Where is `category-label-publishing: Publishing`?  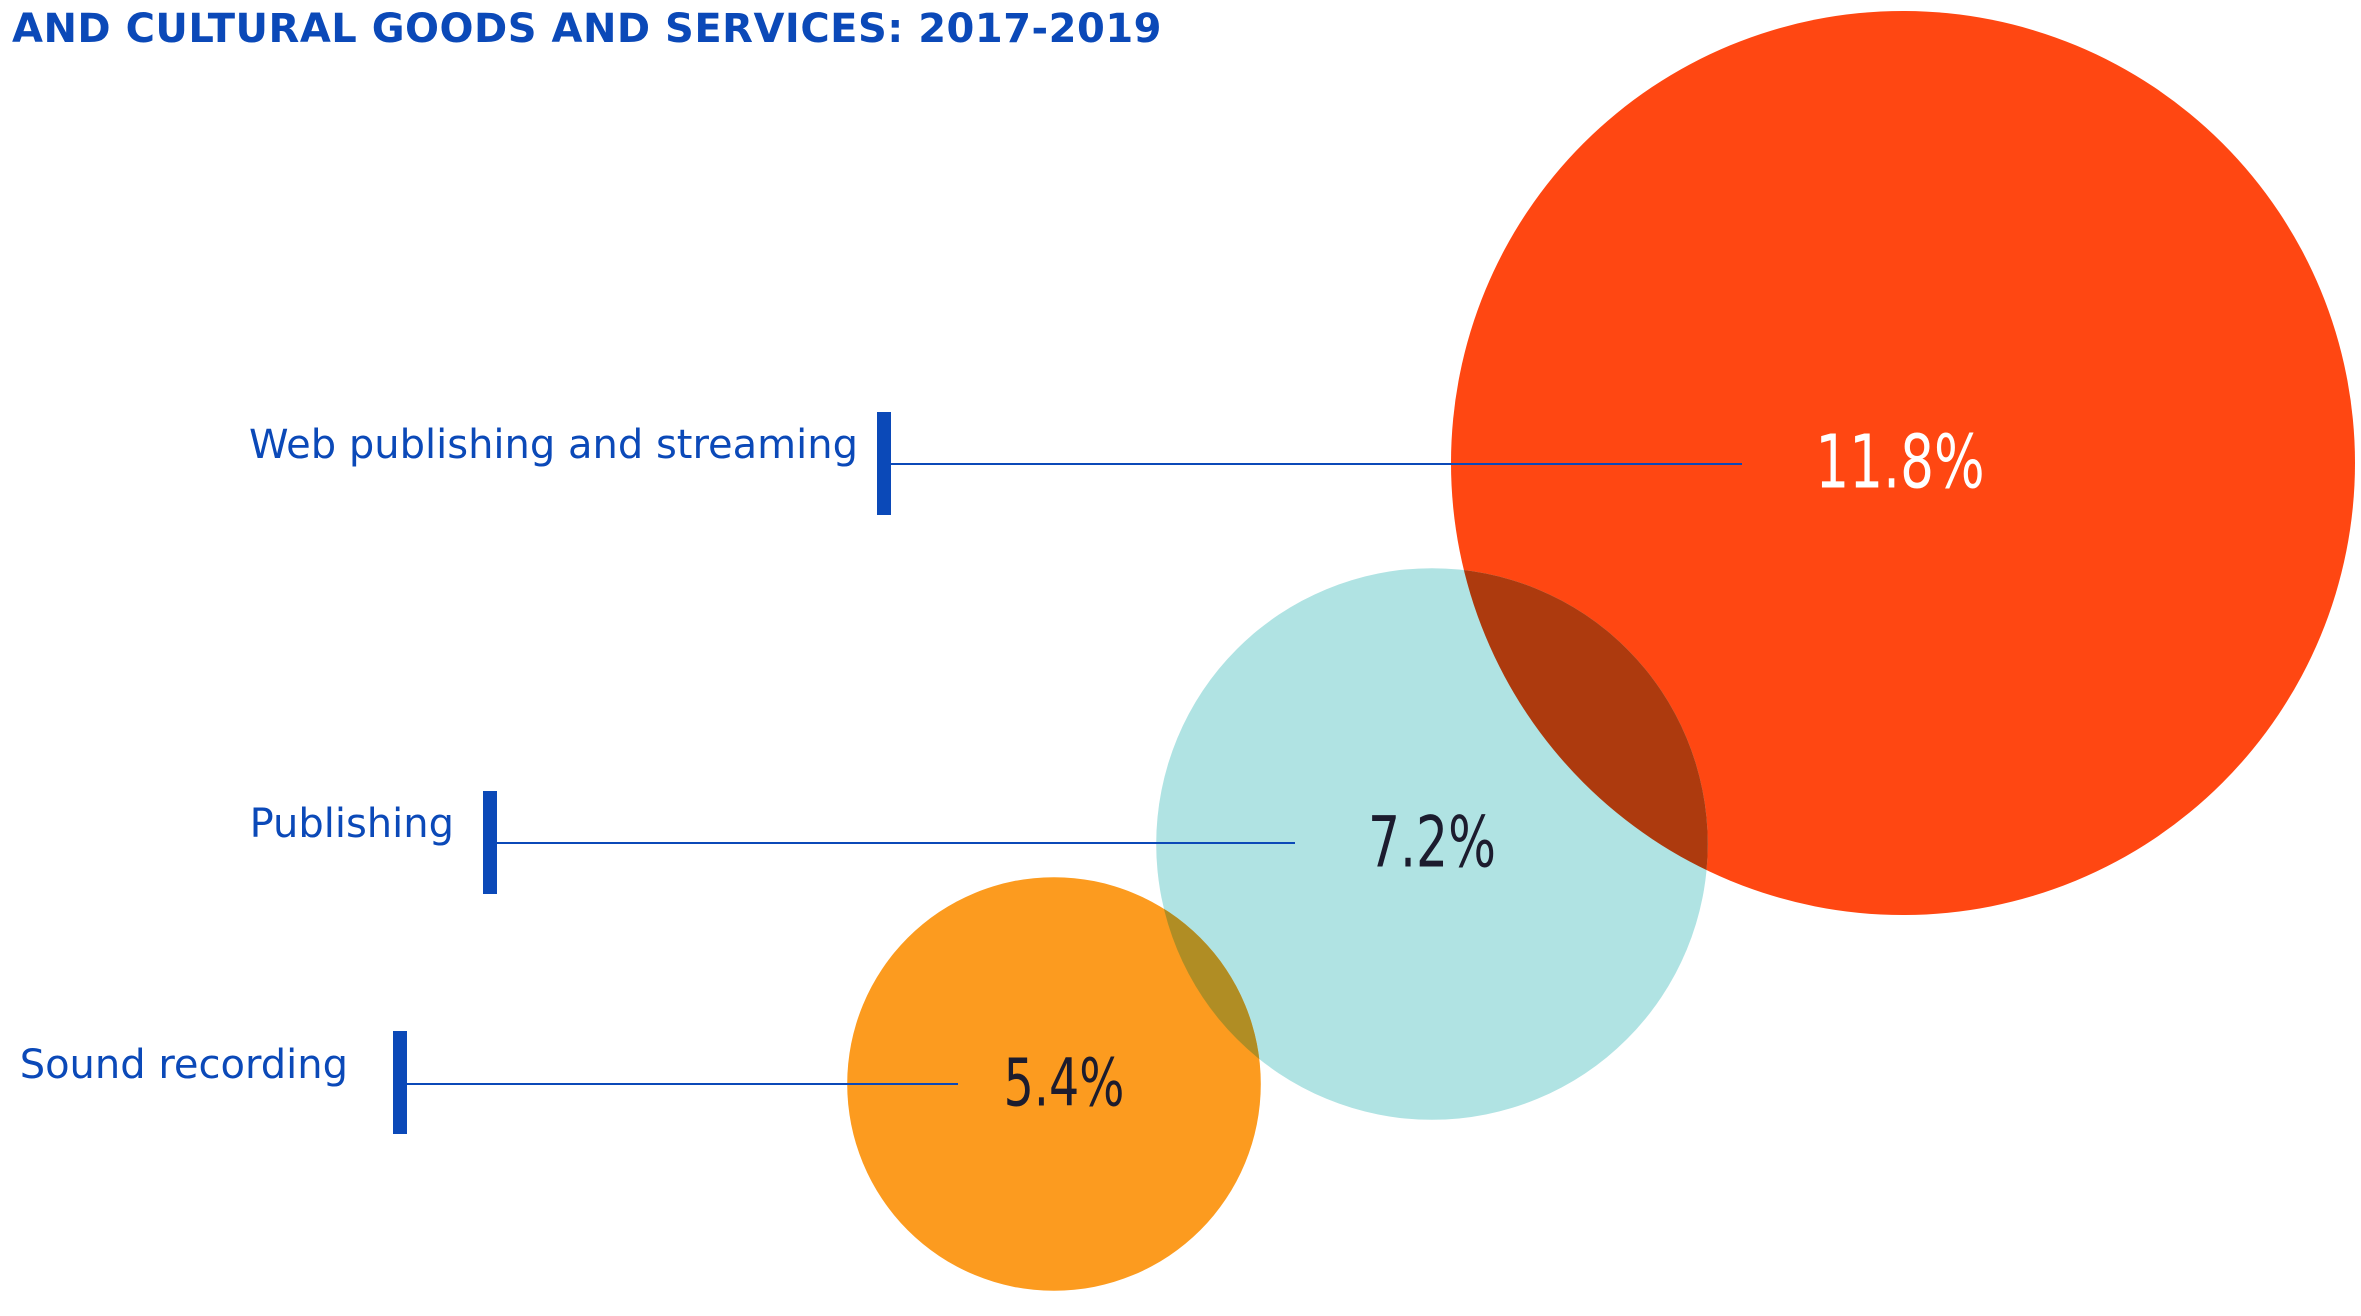
category-label-publishing: Publishing is located at coordinates (352, 824).